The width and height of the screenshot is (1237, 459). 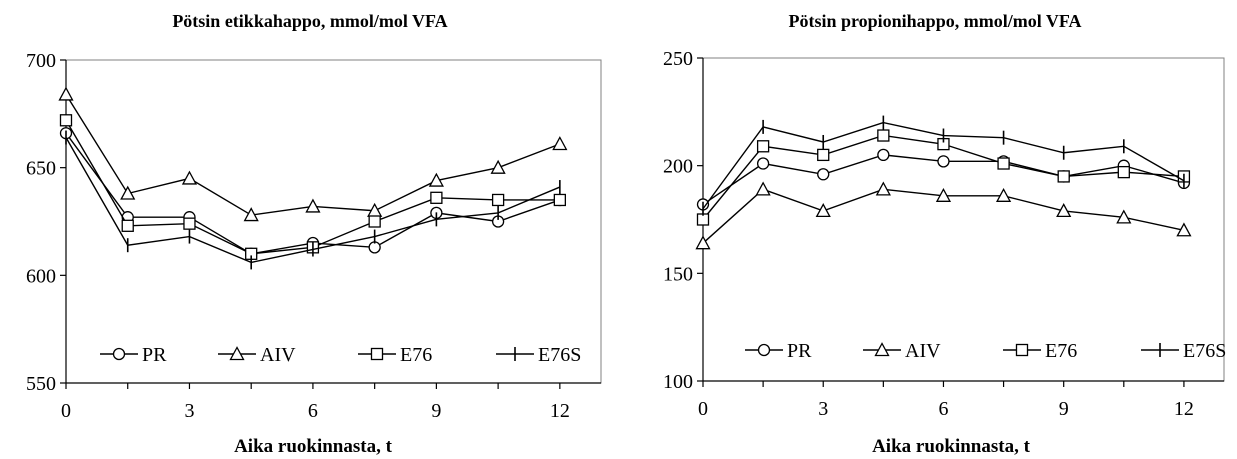 I want to click on chart-title: Pötsin propionihappo, mmol/mol VFA, so click(x=934, y=21).